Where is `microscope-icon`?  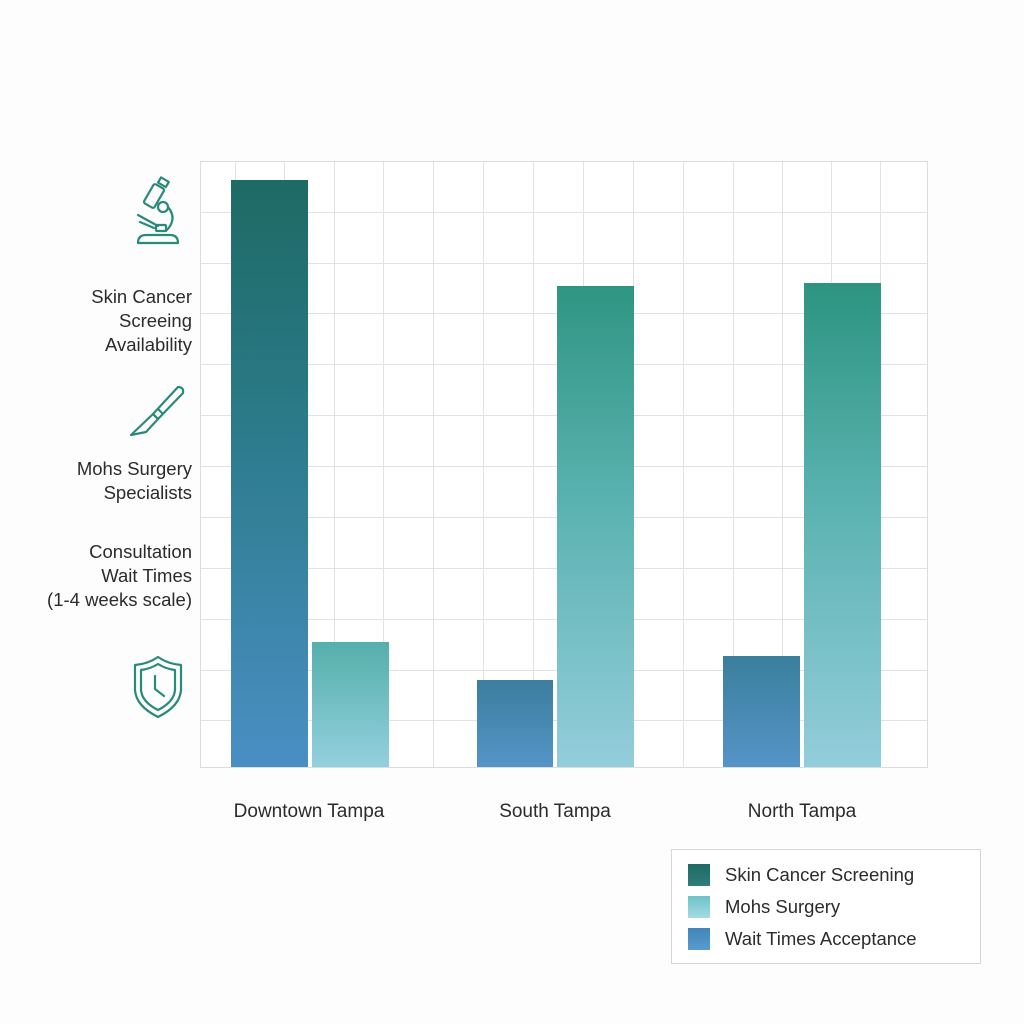
microscope-icon is located at coordinates (157, 213).